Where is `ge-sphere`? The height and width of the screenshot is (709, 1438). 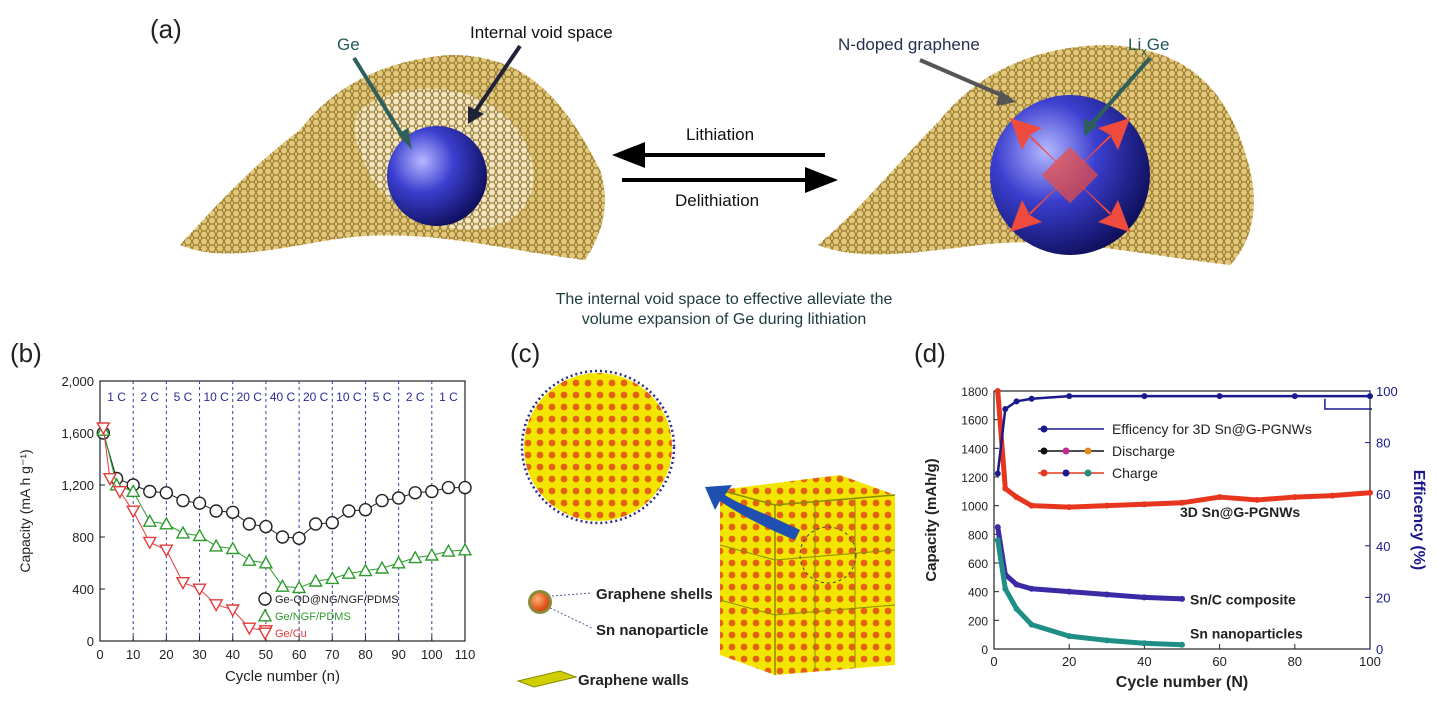 ge-sphere is located at coordinates (437, 176).